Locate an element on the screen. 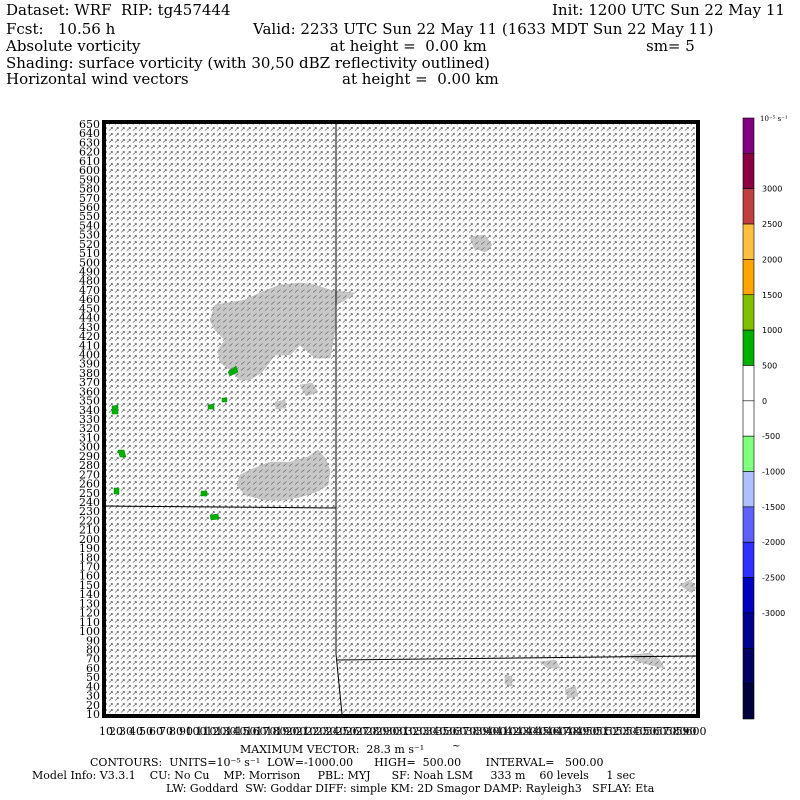 The width and height of the screenshot is (800, 800). x-tick-label: 170 is located at coordinates (266, 731).